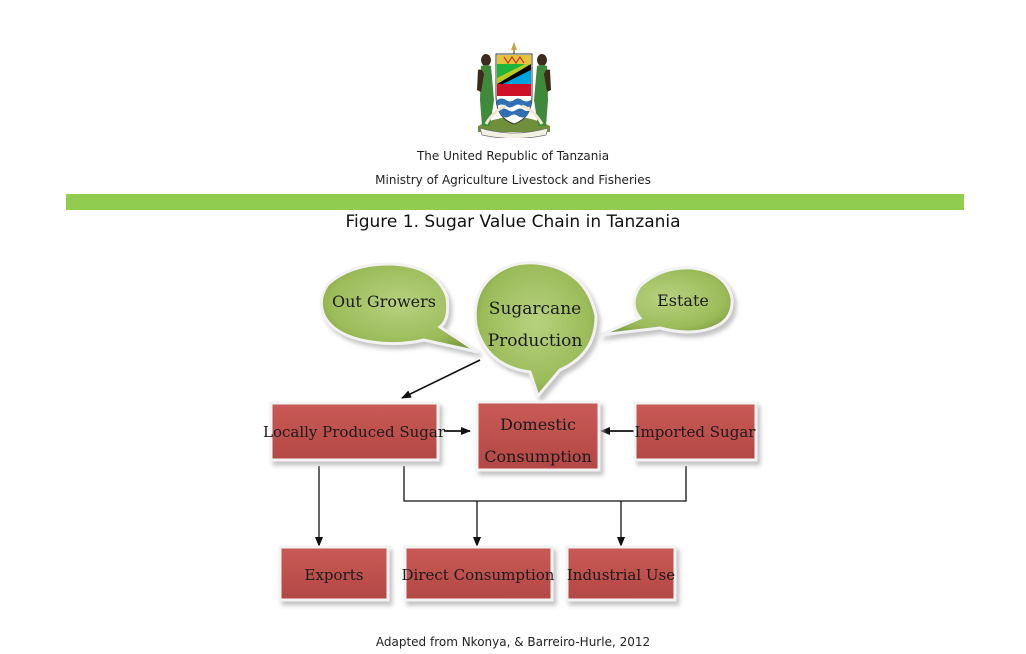 Image resolution: width=1026 pixels, height=654 pixels. Describe the element at coordinates (513, 222) in the screenshot. I see `figure-title: Figure 1. Sugar Value Chain in Tanzania` at that location.